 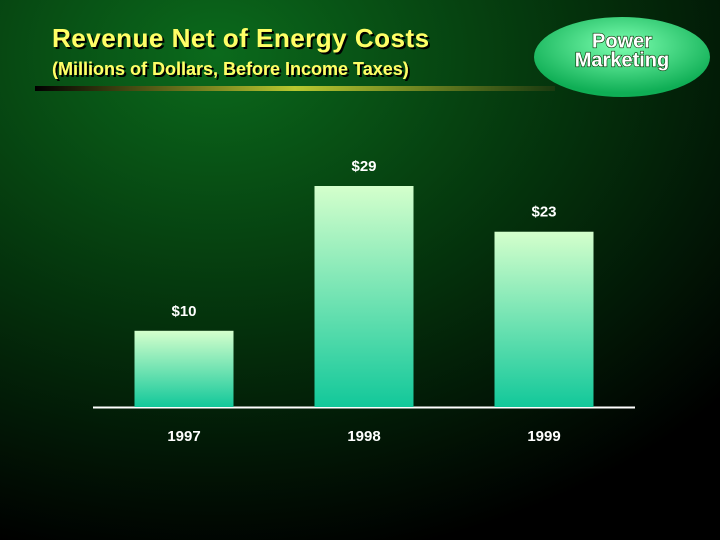 What do you see at coordinates (295, 88) in the screenshot?
I see `title-rule` at bounding box center [295, 88].